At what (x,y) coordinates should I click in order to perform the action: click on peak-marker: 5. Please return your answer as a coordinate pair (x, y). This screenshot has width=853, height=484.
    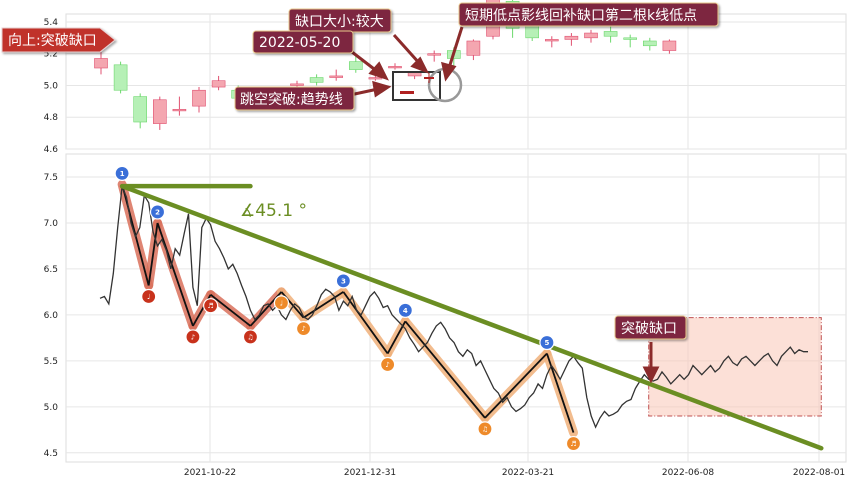
    Looking at the image, I should click on (547, 342).